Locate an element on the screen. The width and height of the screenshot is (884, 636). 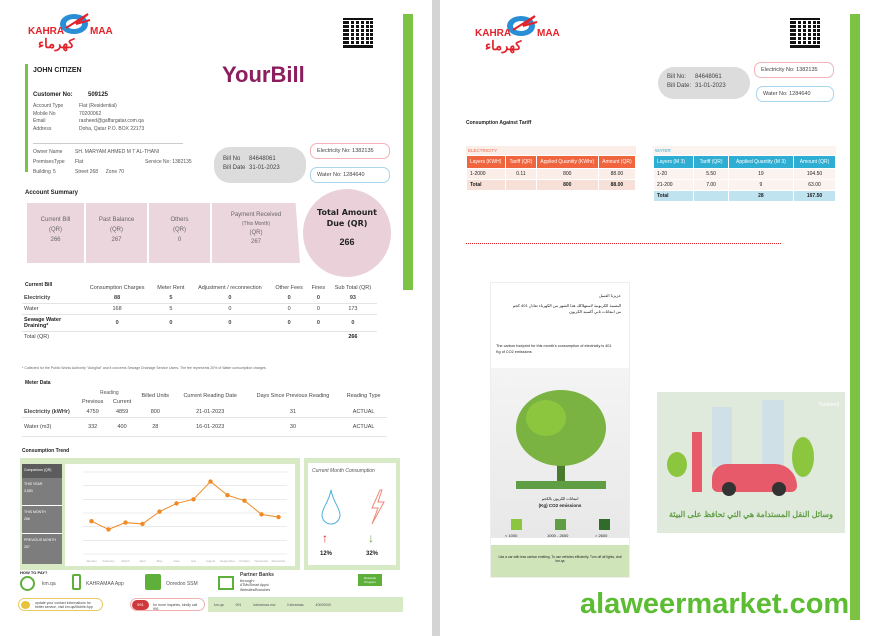
x-tick-label: November is located at coordinates (262, 561).